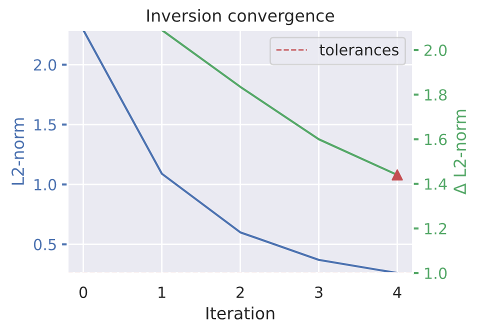  Describe the element at coordinates (460, 152) in the screenshot. I see `y2-axis-title: Δ L2-norm` at that location.